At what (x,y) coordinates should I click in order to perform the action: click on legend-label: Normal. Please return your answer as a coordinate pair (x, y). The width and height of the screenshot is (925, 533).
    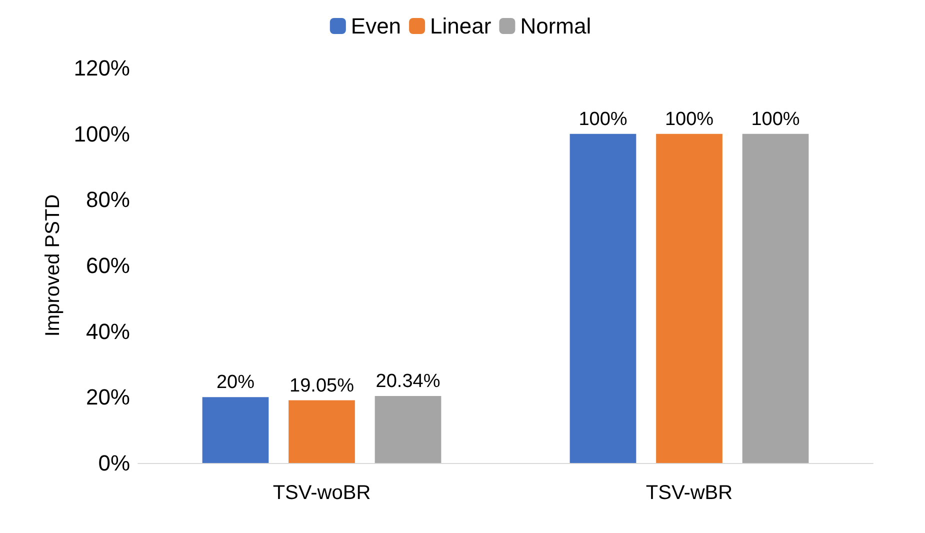
    Looking at the image, I should click on (556, 26).